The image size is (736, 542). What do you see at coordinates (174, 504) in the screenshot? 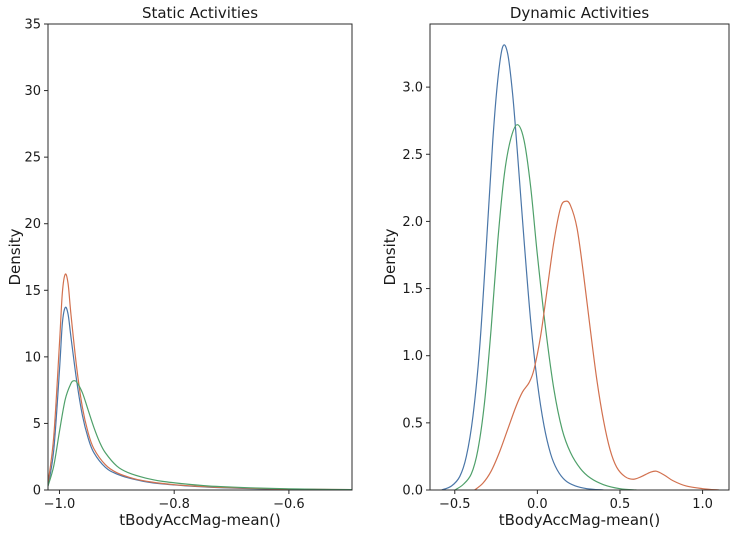
I see `x-tick-label: −0.8` at bounding box center [174, 504].